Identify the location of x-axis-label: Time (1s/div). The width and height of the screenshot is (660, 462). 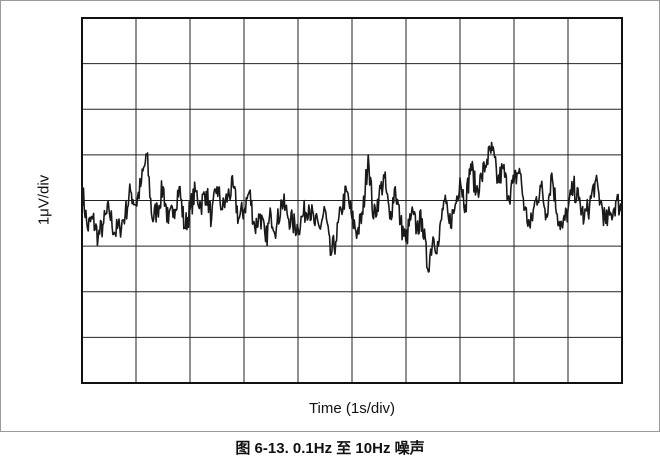
(352, 408).